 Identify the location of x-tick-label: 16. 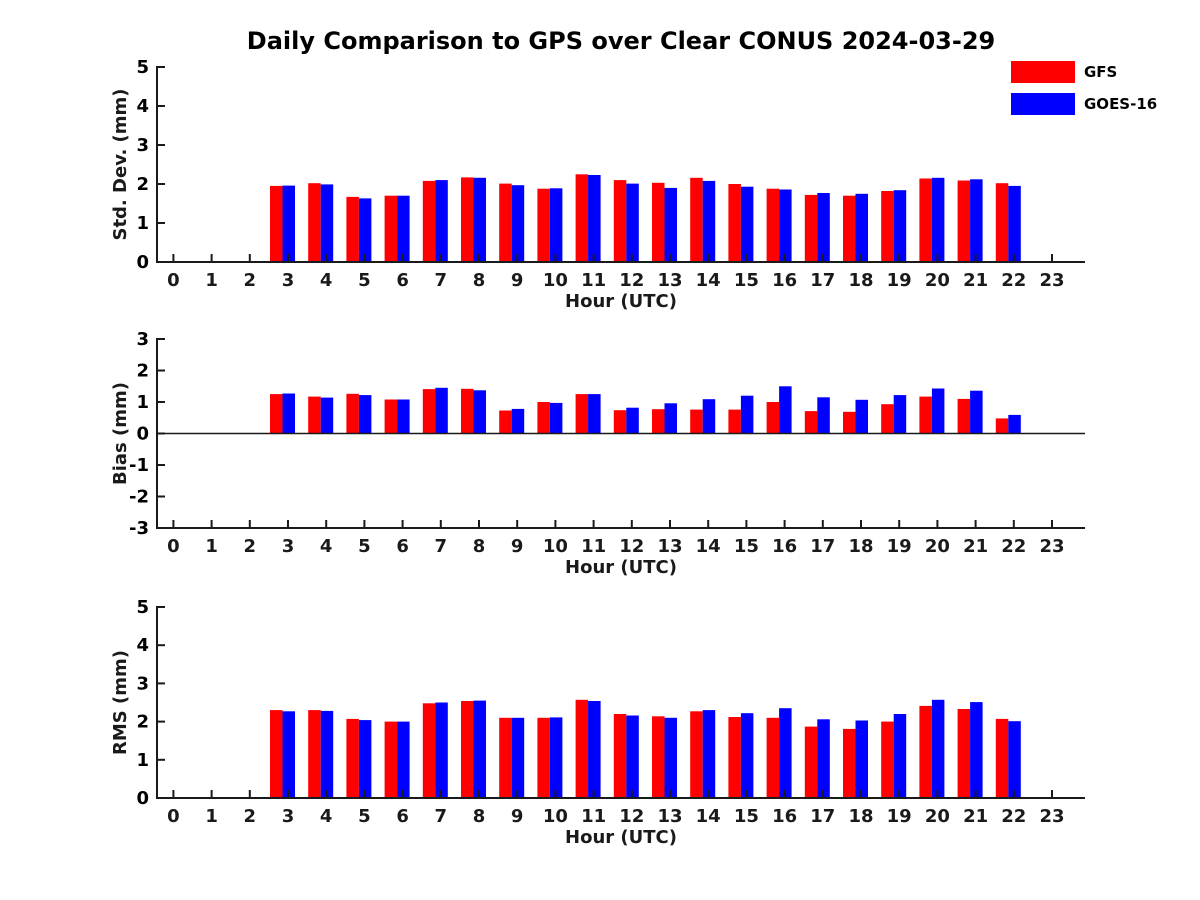
(784, 816).